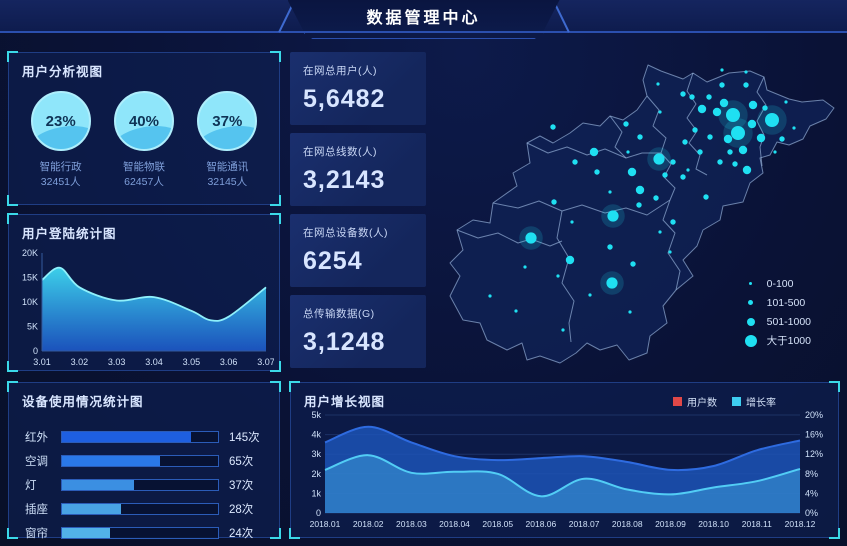  What do you see at coordinates (811, 493) in the screenshot?
I see `svg-text: 4%` at bounding box center [811, 493].